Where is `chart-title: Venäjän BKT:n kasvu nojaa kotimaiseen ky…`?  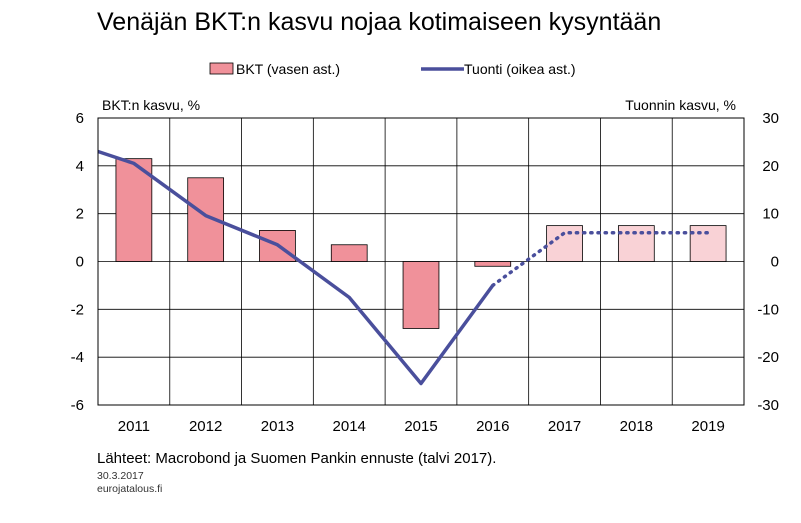 chart-title: Venäjän BKT:n kasvu nojaa kotimaiseen ky… is located at coordinates (379, 22).